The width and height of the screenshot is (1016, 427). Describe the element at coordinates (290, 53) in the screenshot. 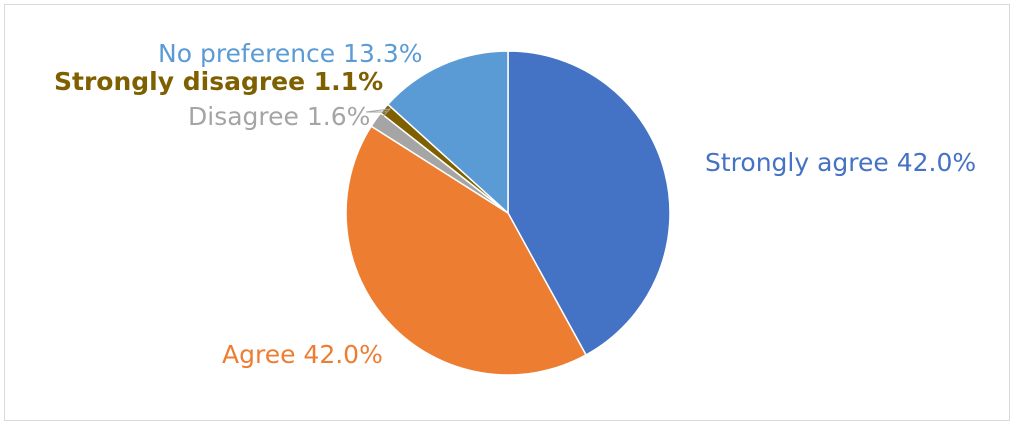

I see `data-label-no-preference: No preference 13.3%` at that location.